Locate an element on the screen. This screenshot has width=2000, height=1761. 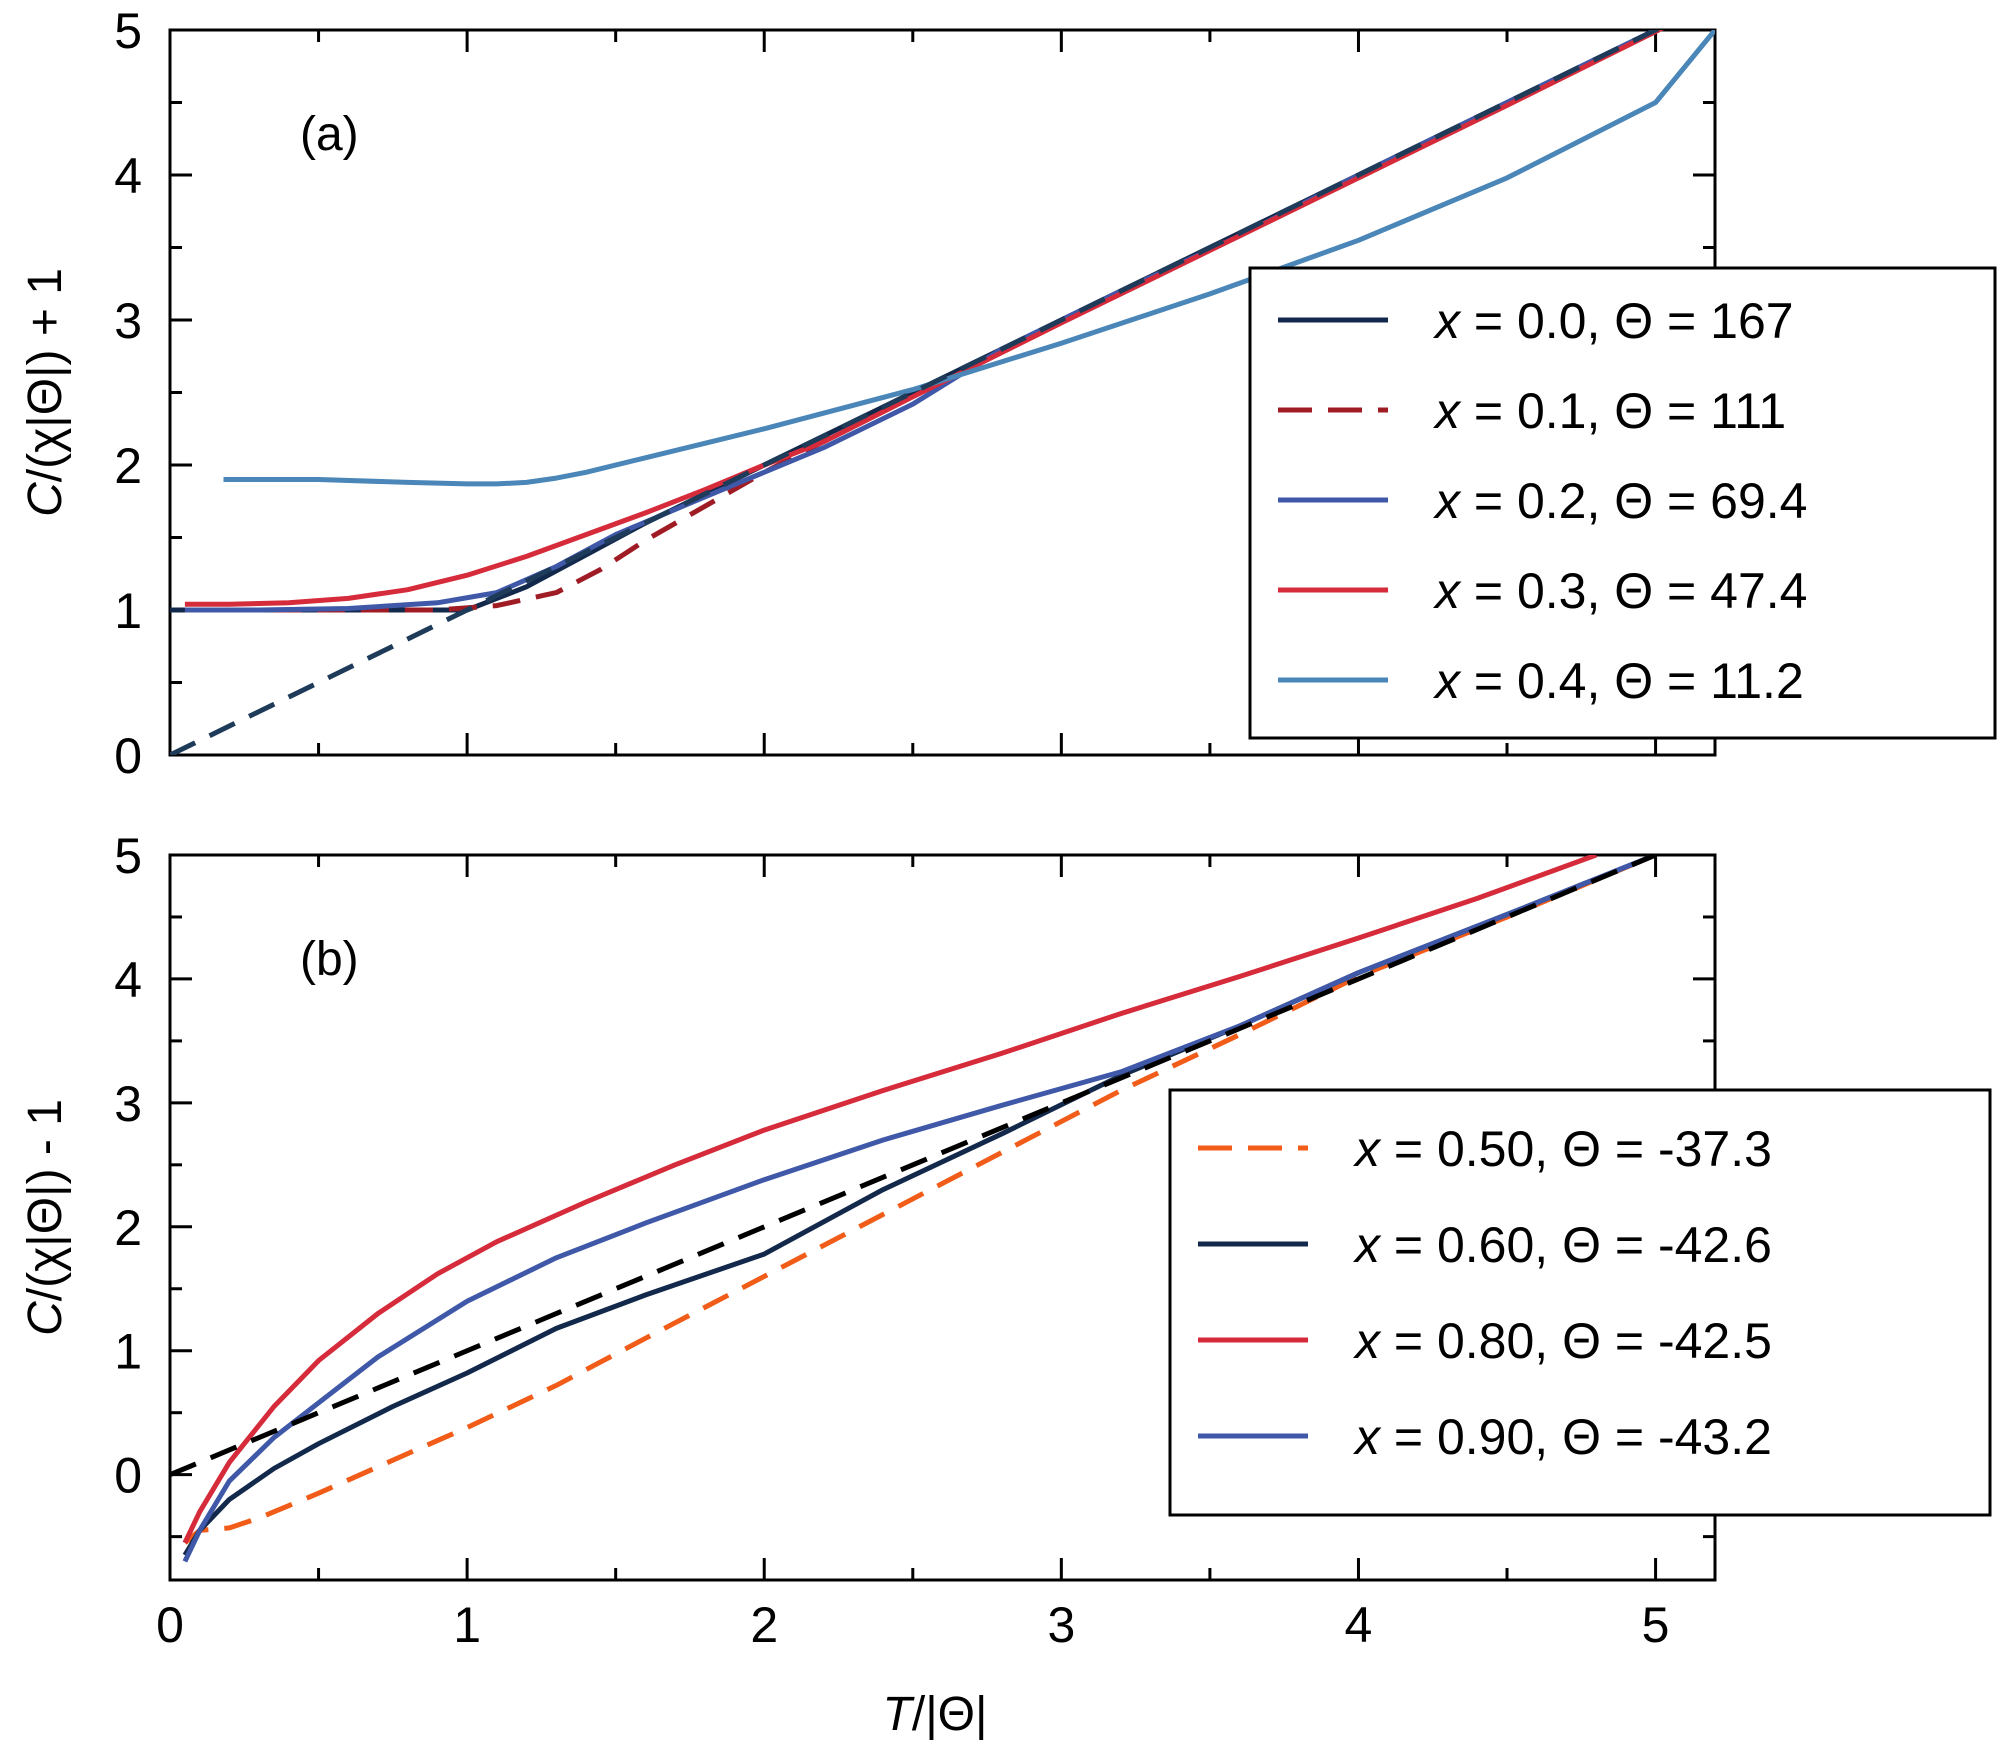
x-tick-label: 4 is located at coordinates (1359, 1625).